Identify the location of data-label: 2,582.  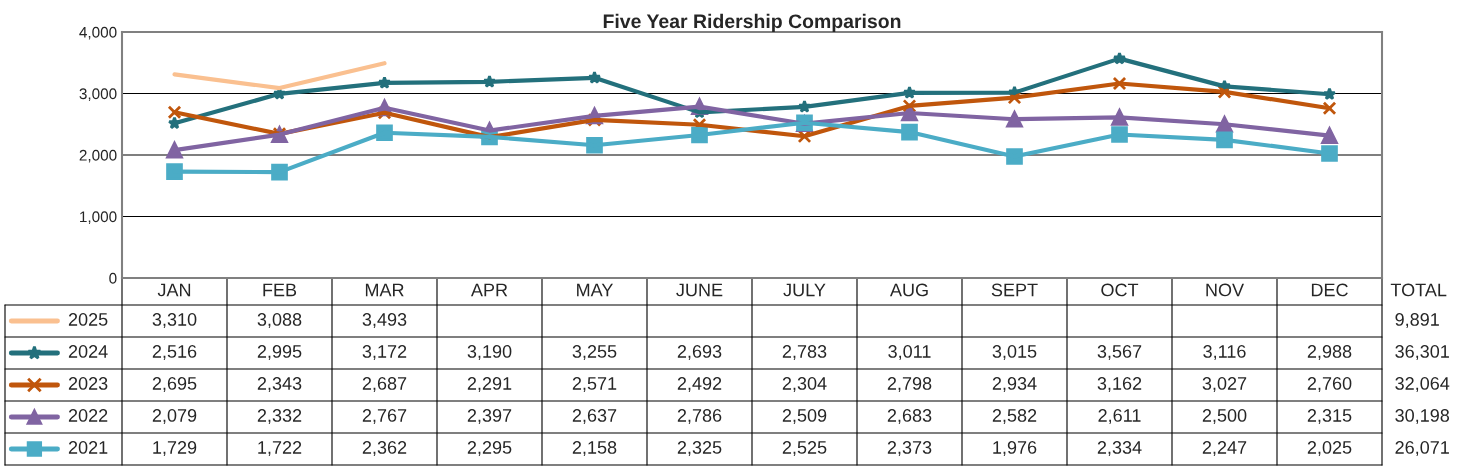
(1014, 416).